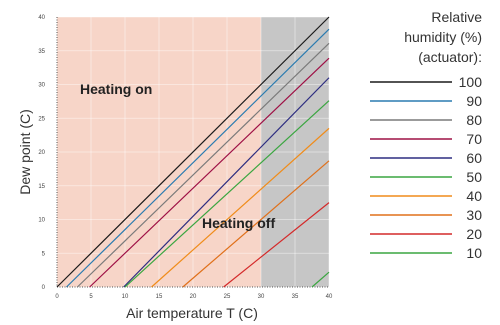 The image size is (500, 325). I want to click on legend-label-50: 50, so click(474, 177).